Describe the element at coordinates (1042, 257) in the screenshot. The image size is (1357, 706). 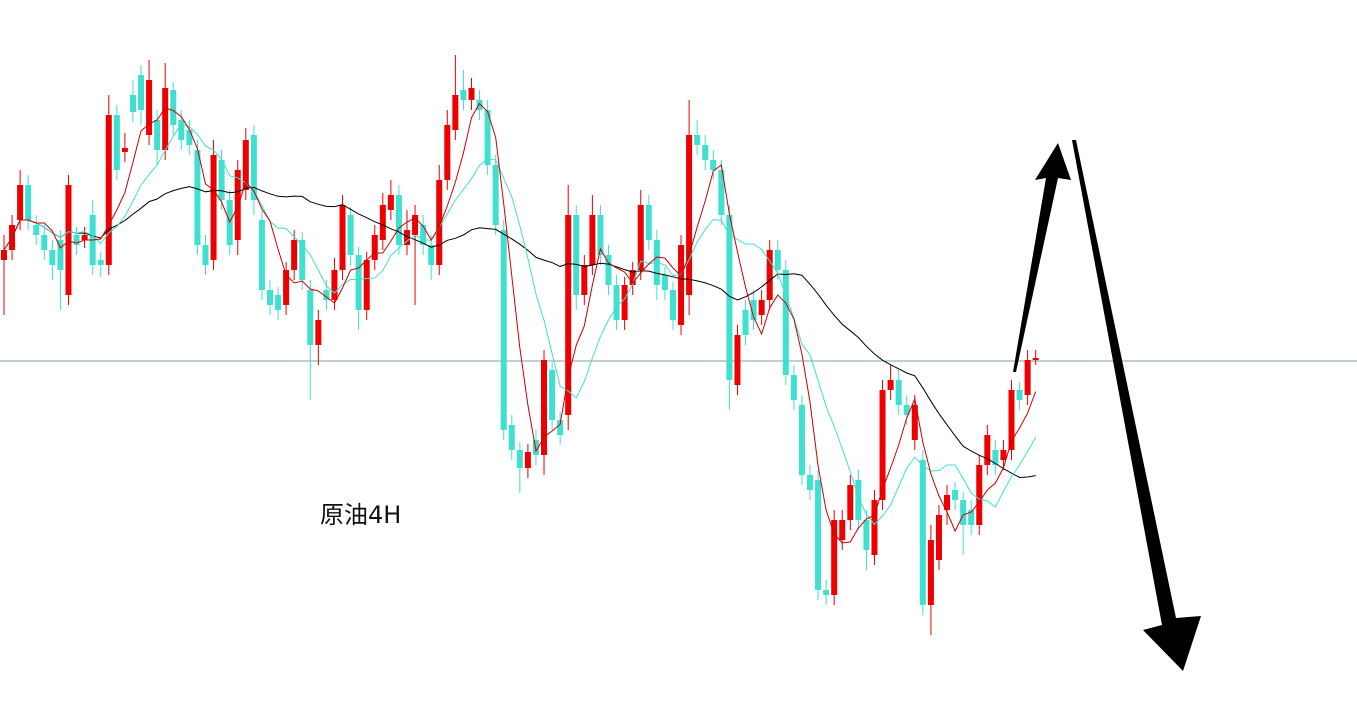
I see `up-arrow` at that location.